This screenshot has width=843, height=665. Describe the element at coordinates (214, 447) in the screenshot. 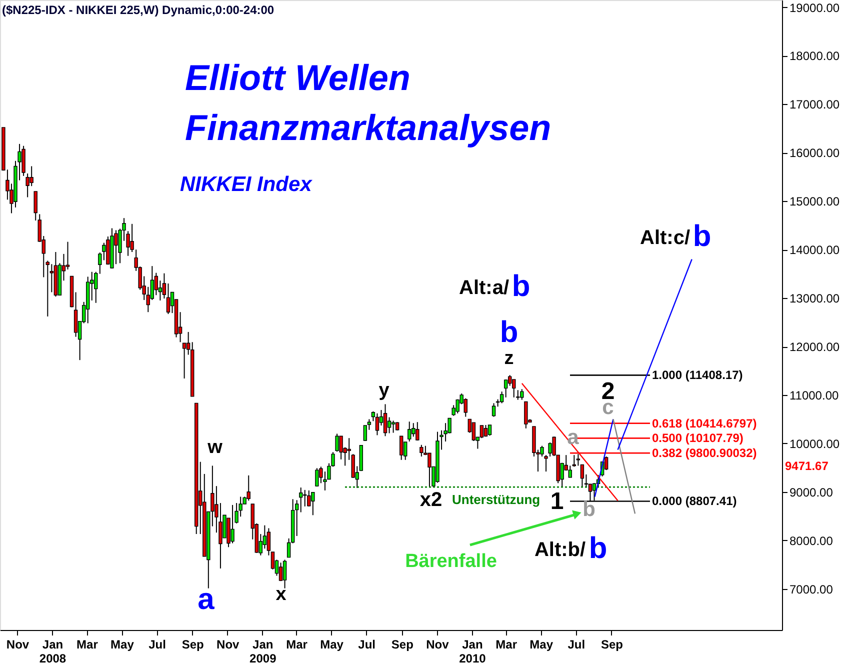

I see `annotation: w` at that location.